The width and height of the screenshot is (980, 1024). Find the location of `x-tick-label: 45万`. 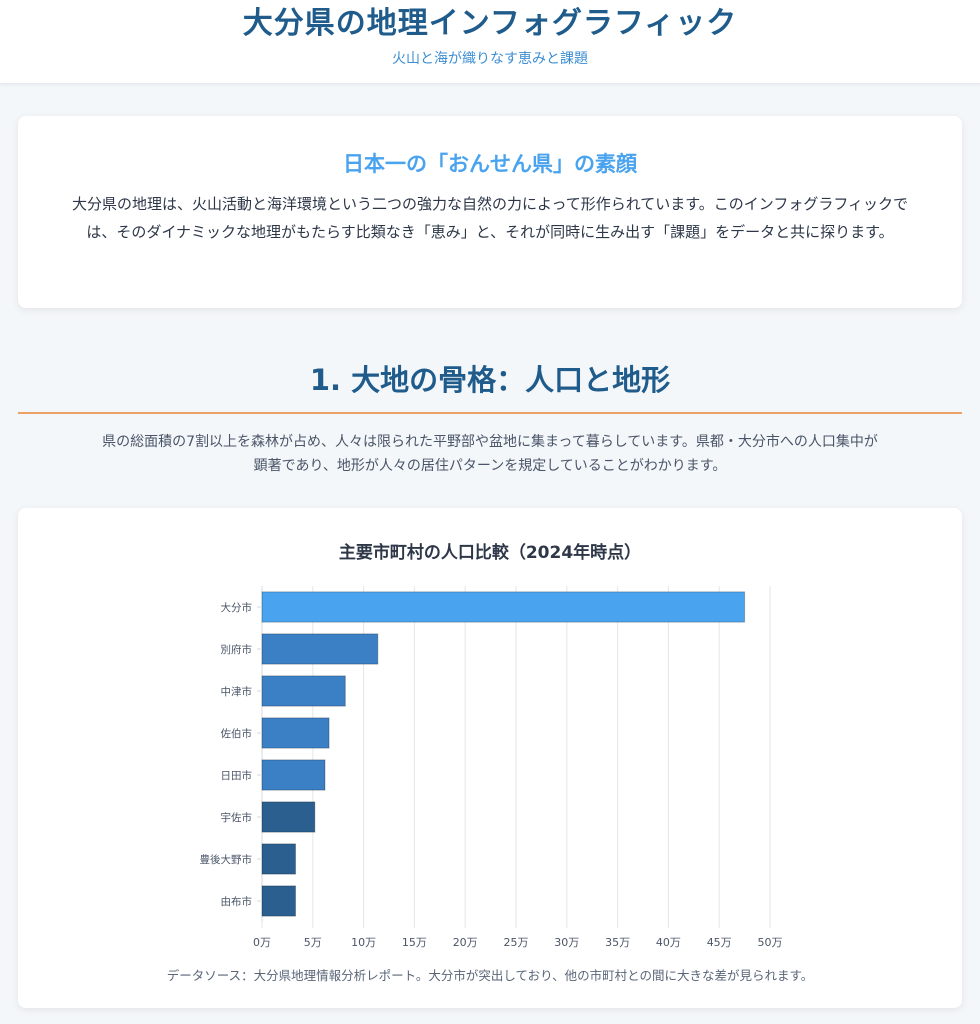

x-tick-label: 45万 is located at coordinates (719, 942).